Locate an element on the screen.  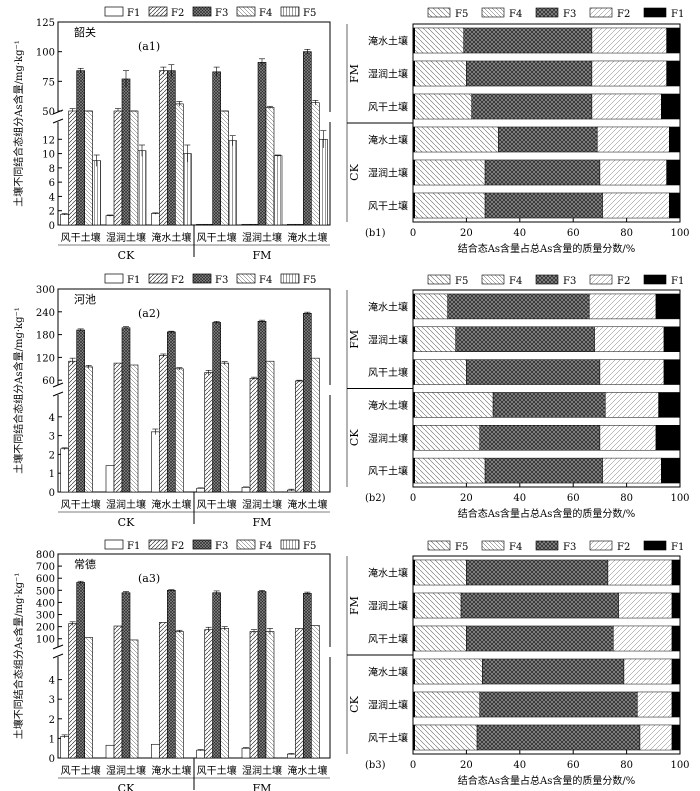
y-tick-label: 2 is located at coordinates (52, 720).